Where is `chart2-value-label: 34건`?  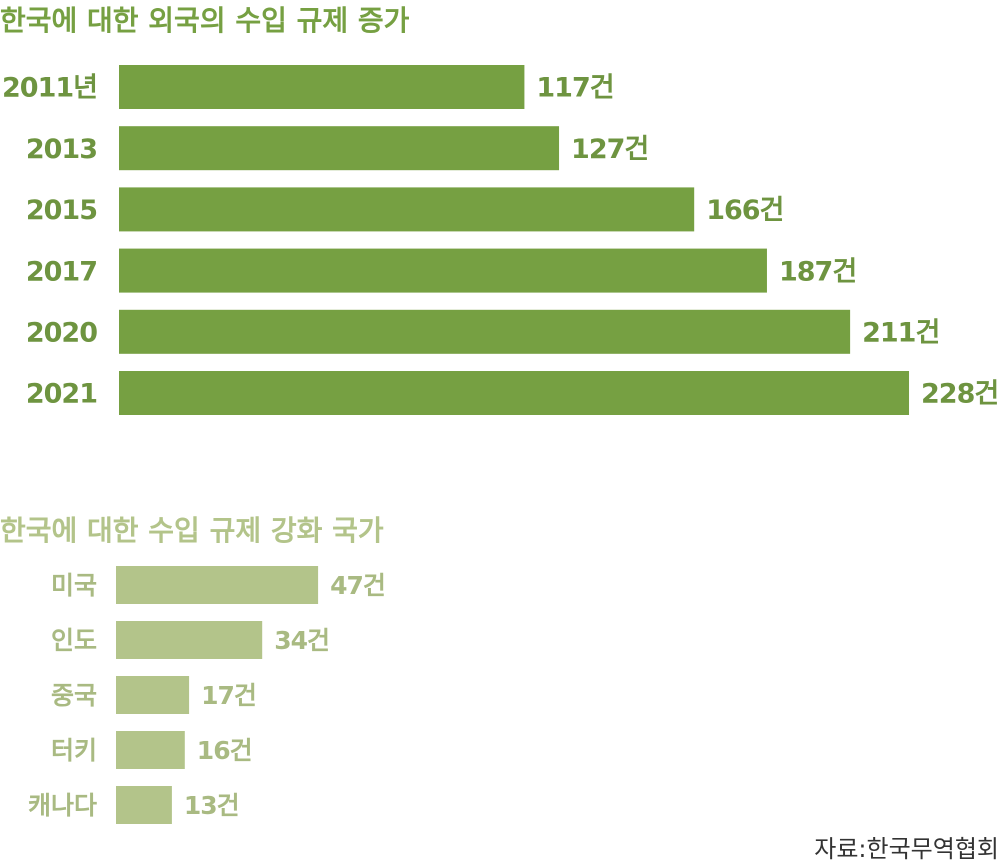 chart2-value-label: 34건 is located at coordinates (301, 640).